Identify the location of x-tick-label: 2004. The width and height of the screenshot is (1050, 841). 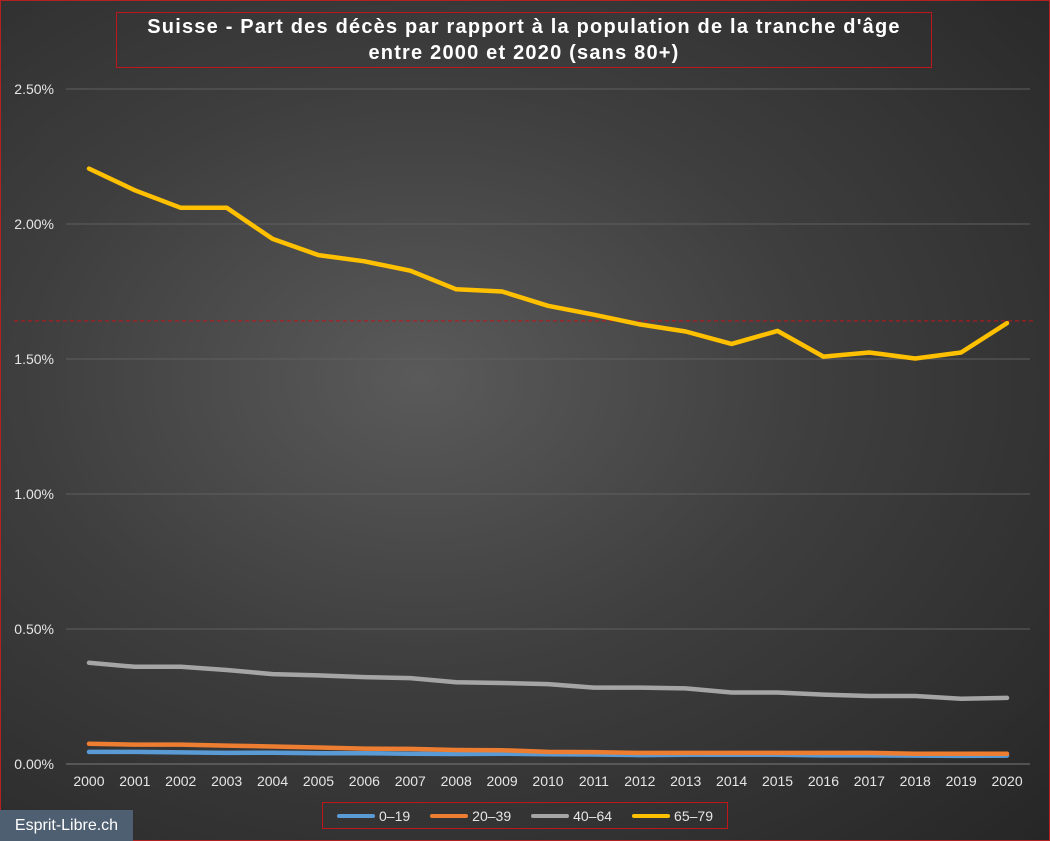
(272, 781).